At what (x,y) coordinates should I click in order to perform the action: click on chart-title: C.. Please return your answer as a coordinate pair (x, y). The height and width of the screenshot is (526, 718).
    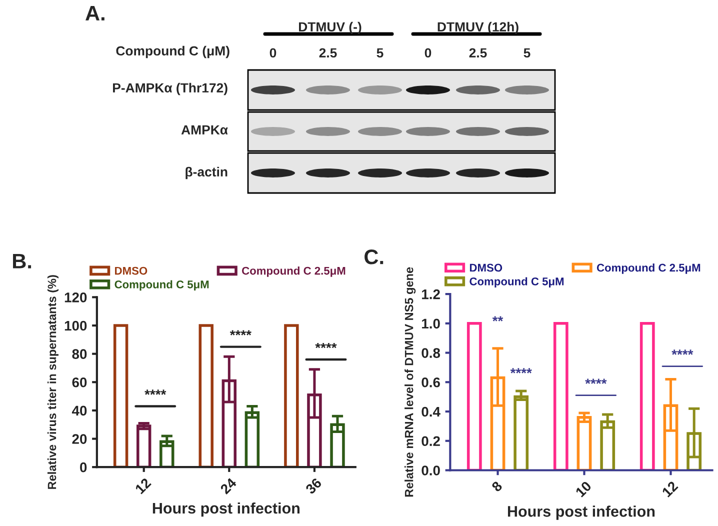
    Looking at the image, I should click on (374, 257).